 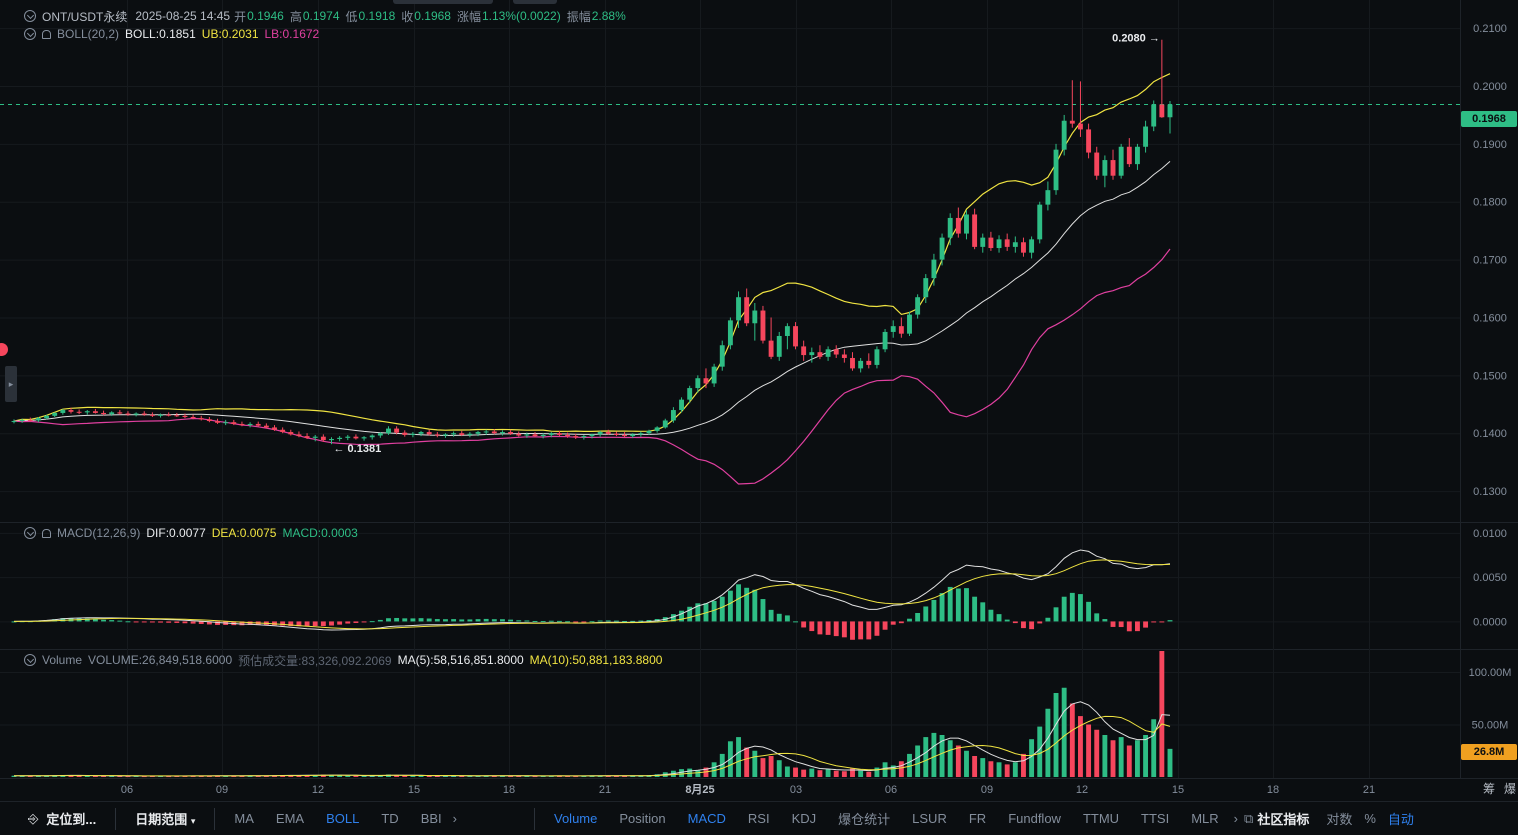 What do you see at coordinates (1249, 818) in the screenshot?
I see `community-icon: ⧉` at bounding box center [1249, 818].